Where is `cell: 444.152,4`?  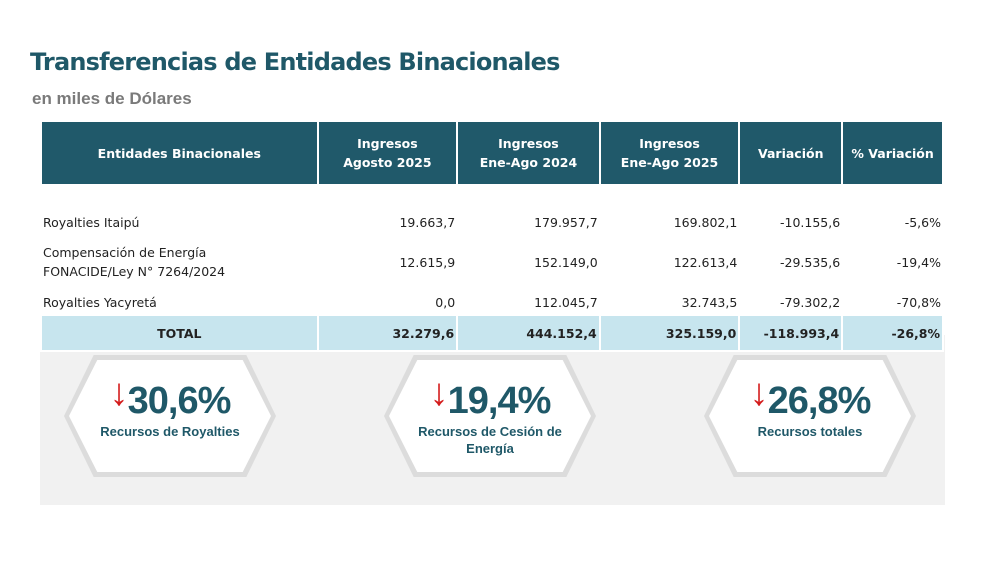
cell: 444.152,4 is located at coordinates (528, 333).